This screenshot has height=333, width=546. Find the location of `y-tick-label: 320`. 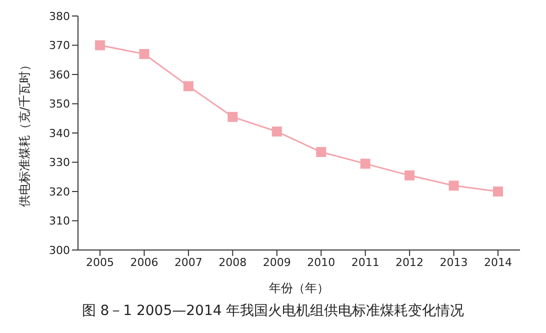

y-tick-label: 320 is located at coordinates (59, 191).